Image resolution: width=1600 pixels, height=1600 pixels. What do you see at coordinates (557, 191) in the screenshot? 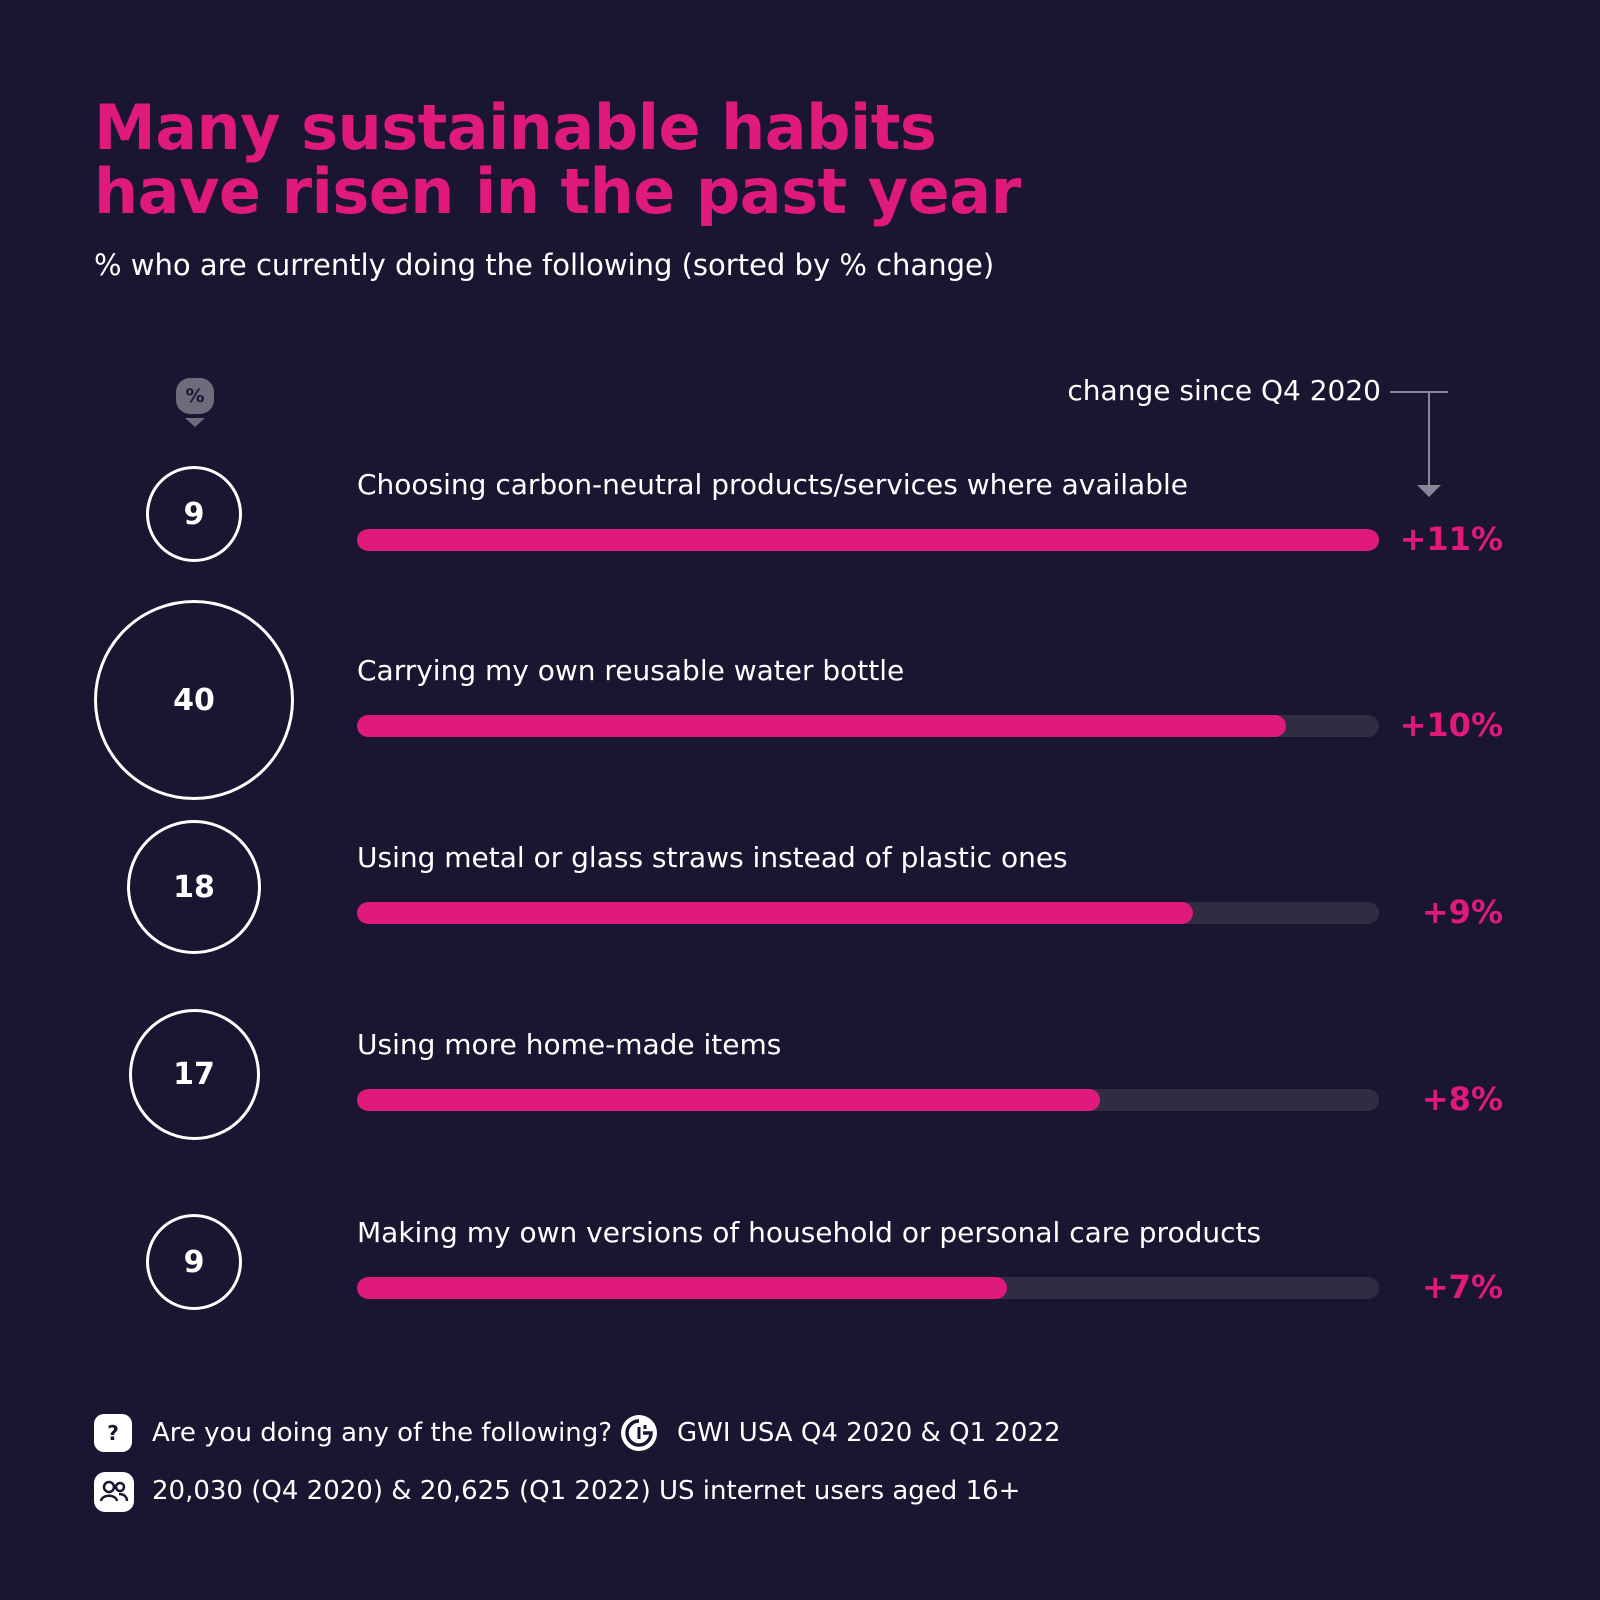
I see `title-line-2: have risen in the past year` at bounding box center [557, 191].